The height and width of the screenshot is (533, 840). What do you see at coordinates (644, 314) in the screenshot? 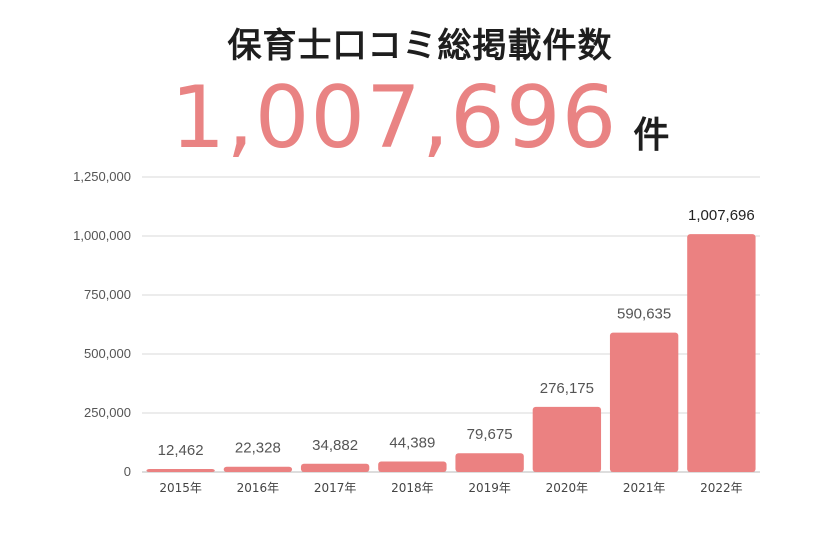
I see `data-label: 590,635` at bounding box center [644, 314].